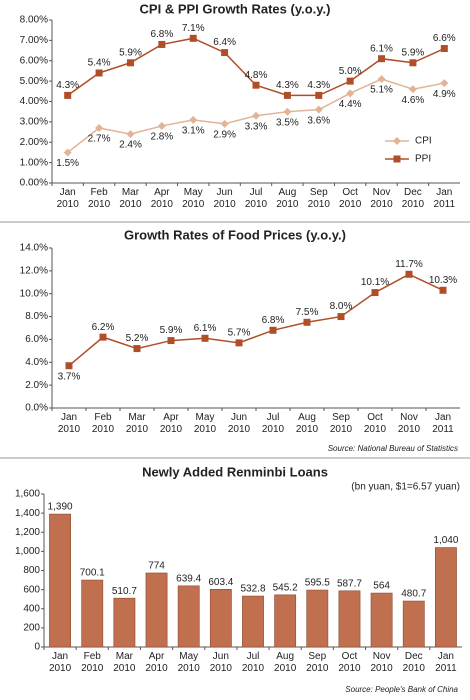  I want to click on value-label: 5.0%, so click(350, 71).